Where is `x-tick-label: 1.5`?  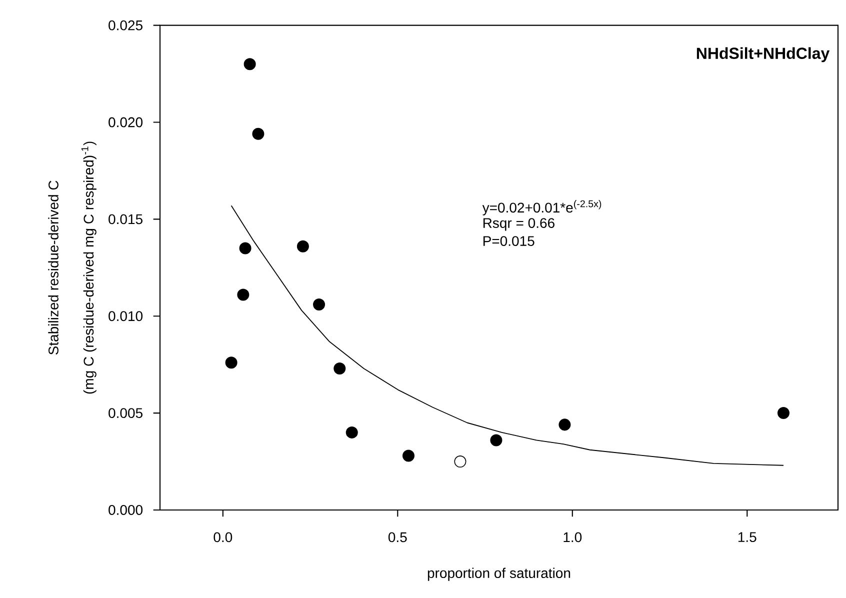 x-tick-label: 1.5 is located at coordinates (747, 537).